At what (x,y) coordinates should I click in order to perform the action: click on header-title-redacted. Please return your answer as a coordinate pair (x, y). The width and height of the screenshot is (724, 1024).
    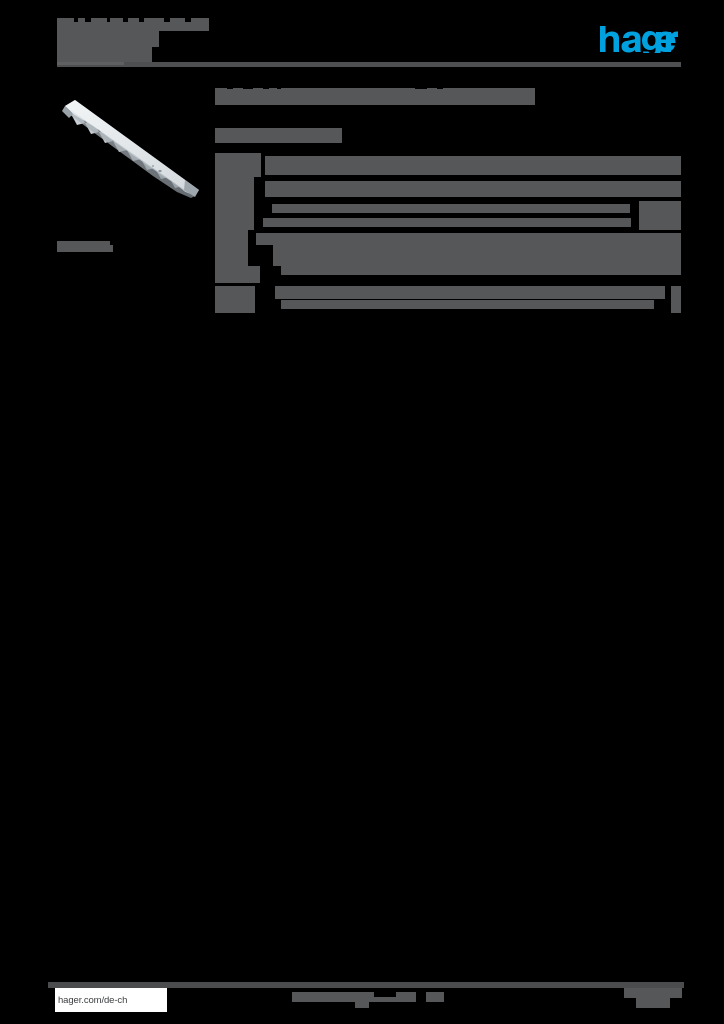
    Looking at the image, I should click on (133, 40).